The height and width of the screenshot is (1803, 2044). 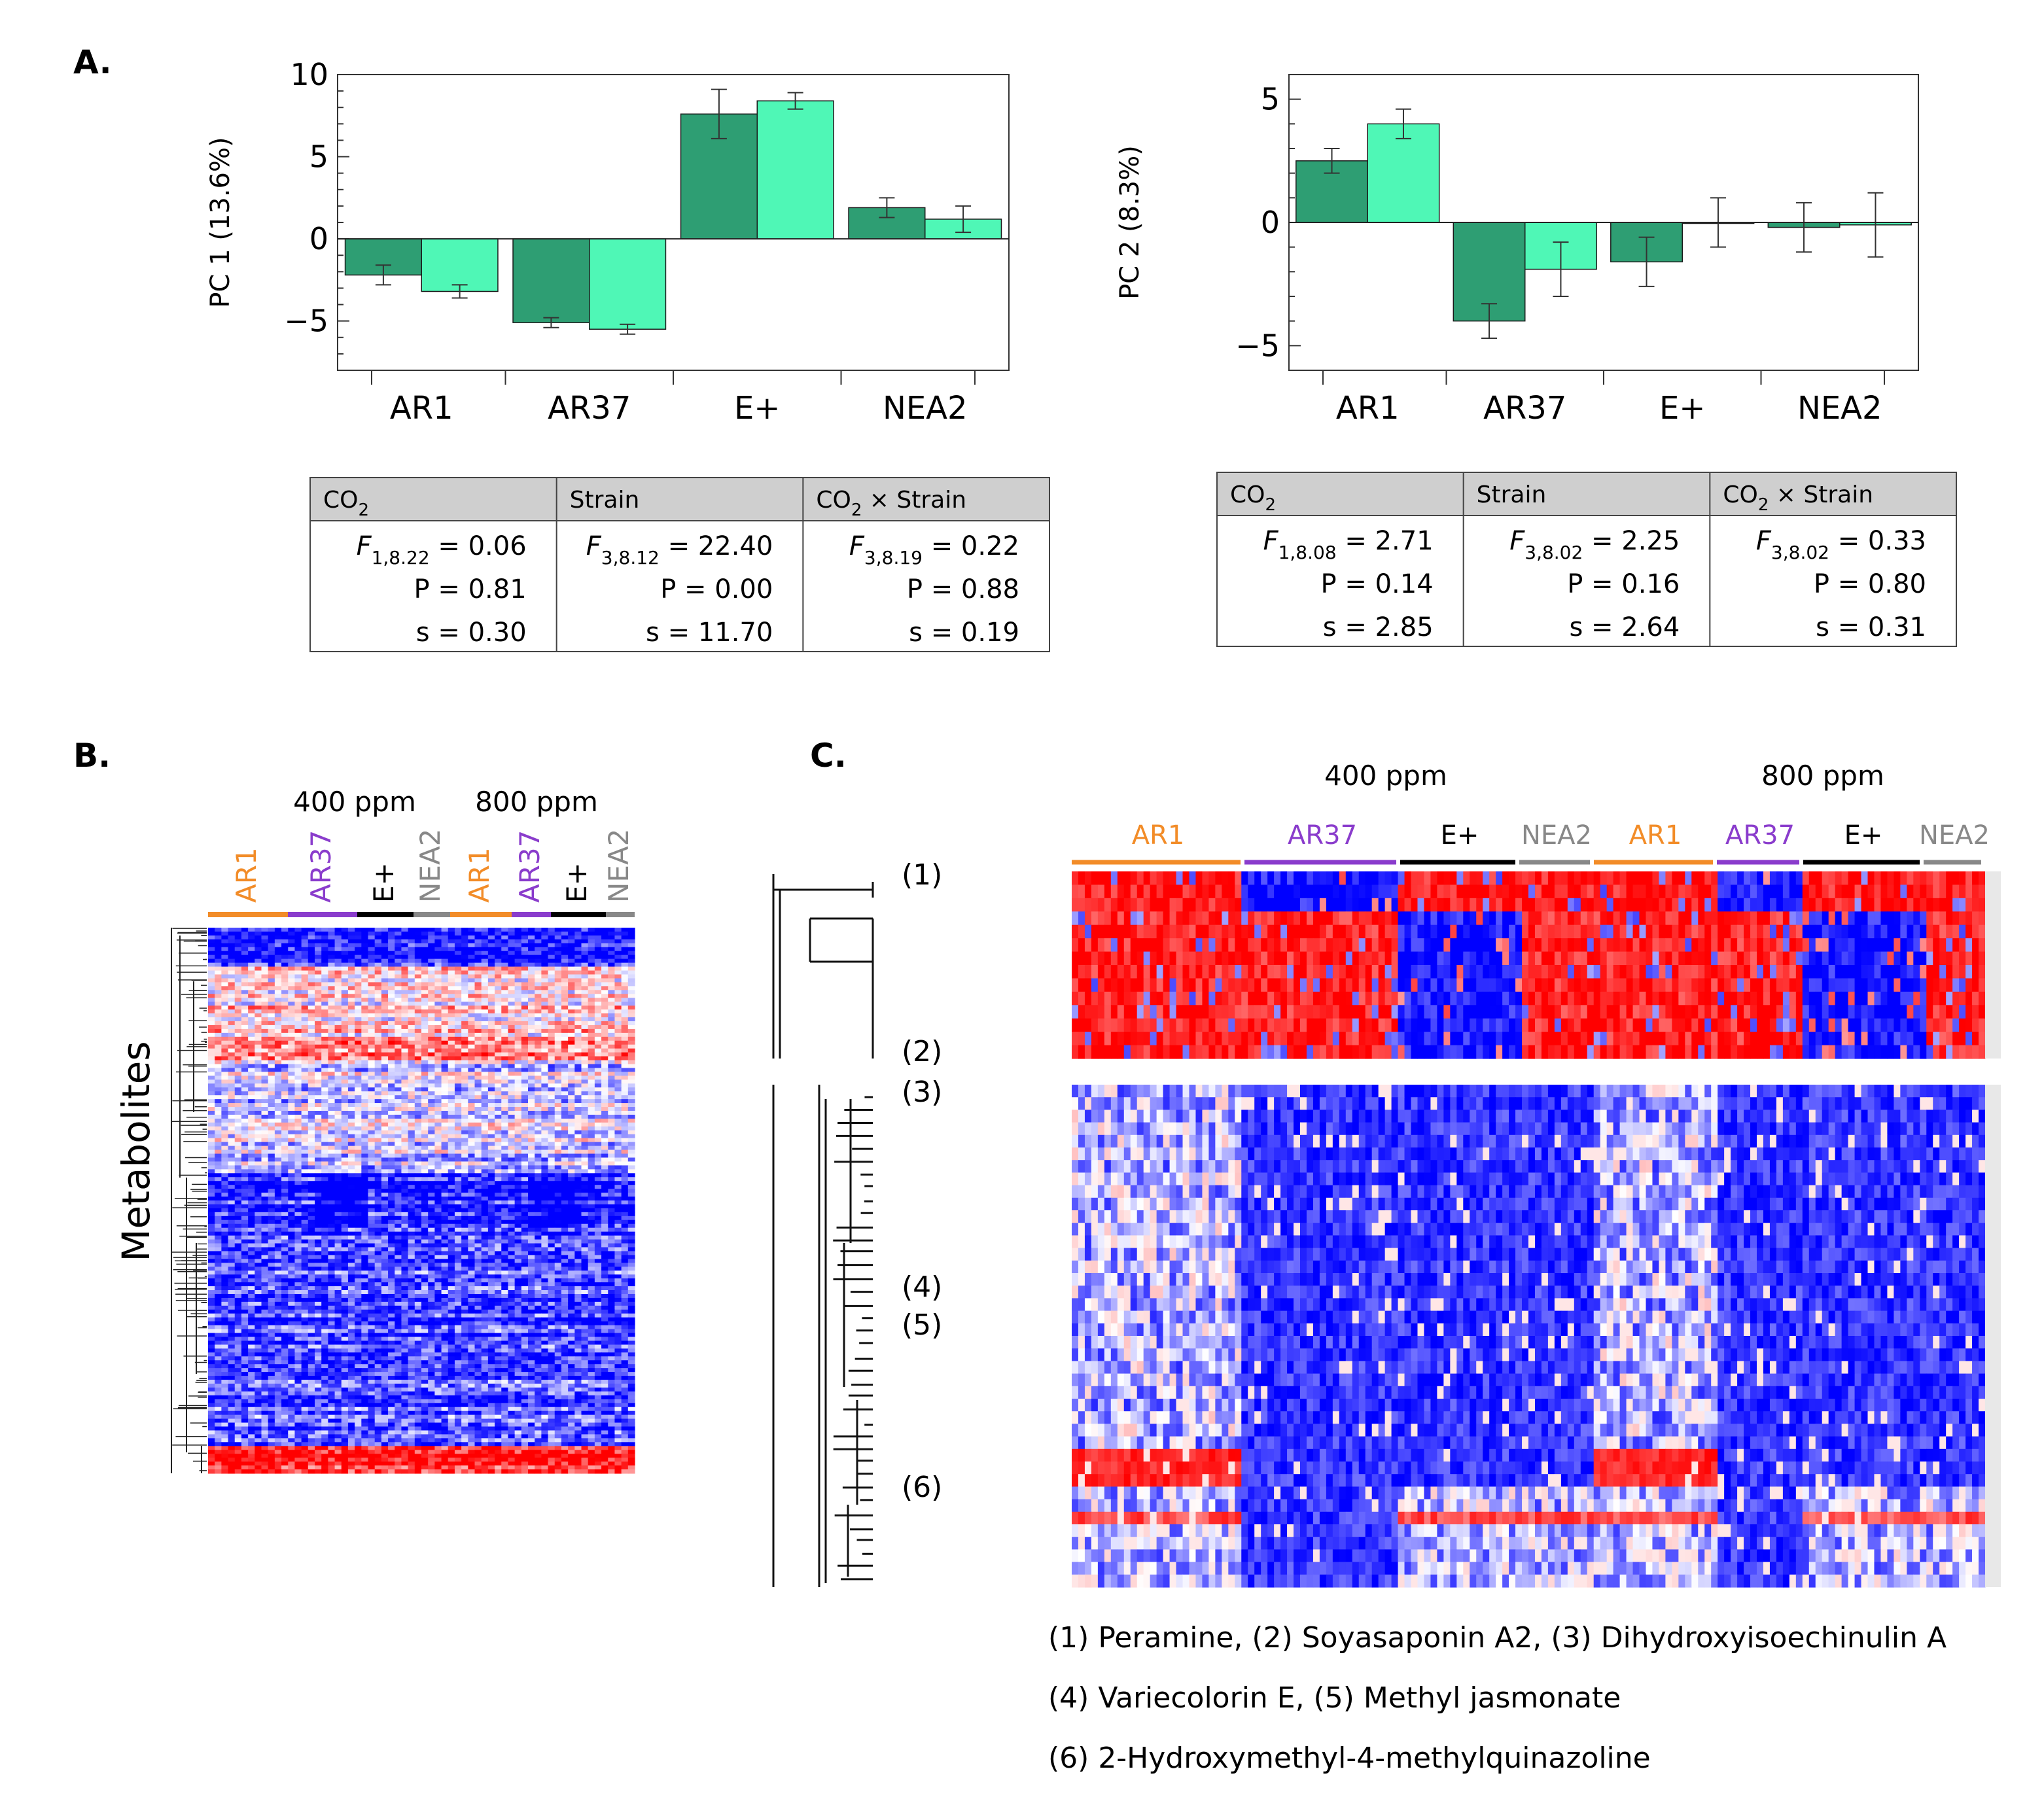 I want to click on y-tick-label: 0, so click(x=1270, y=223).